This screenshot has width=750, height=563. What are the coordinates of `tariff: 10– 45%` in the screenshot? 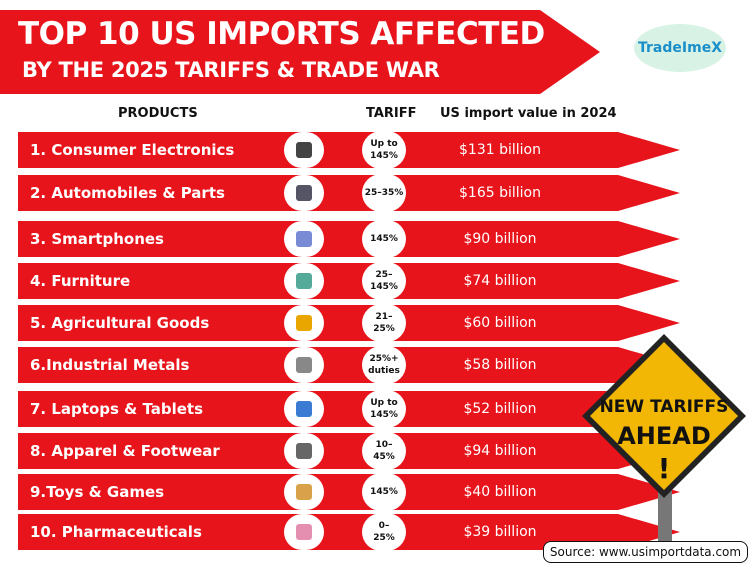 It's located at (384, 451).